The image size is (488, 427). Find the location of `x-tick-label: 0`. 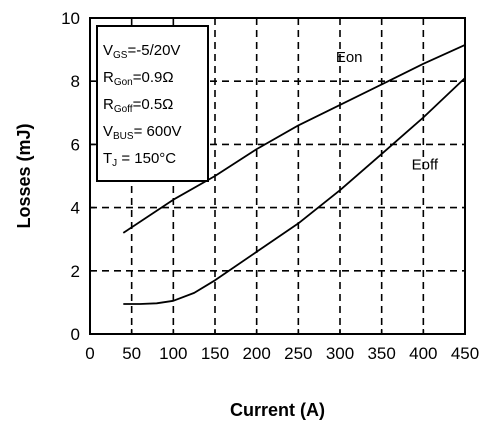

x-tick-label: 0 is located at coordinates (89, 353).